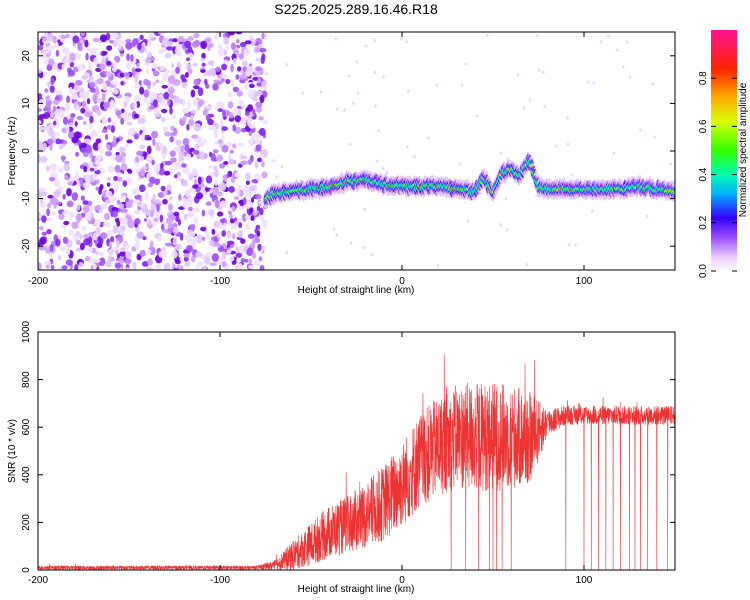 The width and height of the screenshot is (750, 600). I want to click on spectrogram-y-label: Frequency (Hz), so click(12, 151).